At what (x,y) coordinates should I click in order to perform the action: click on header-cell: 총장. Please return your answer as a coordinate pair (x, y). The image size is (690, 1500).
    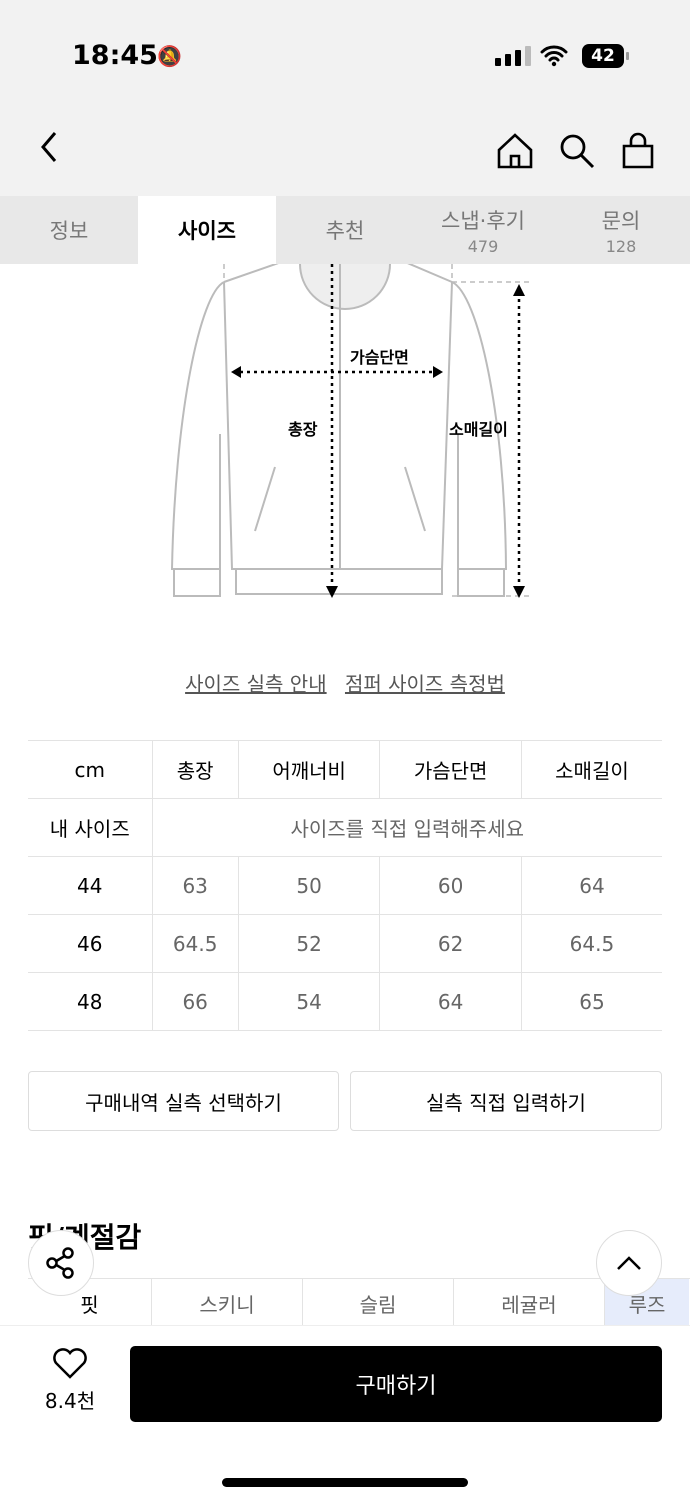
    Looking at the image, I should click on (195, 769).